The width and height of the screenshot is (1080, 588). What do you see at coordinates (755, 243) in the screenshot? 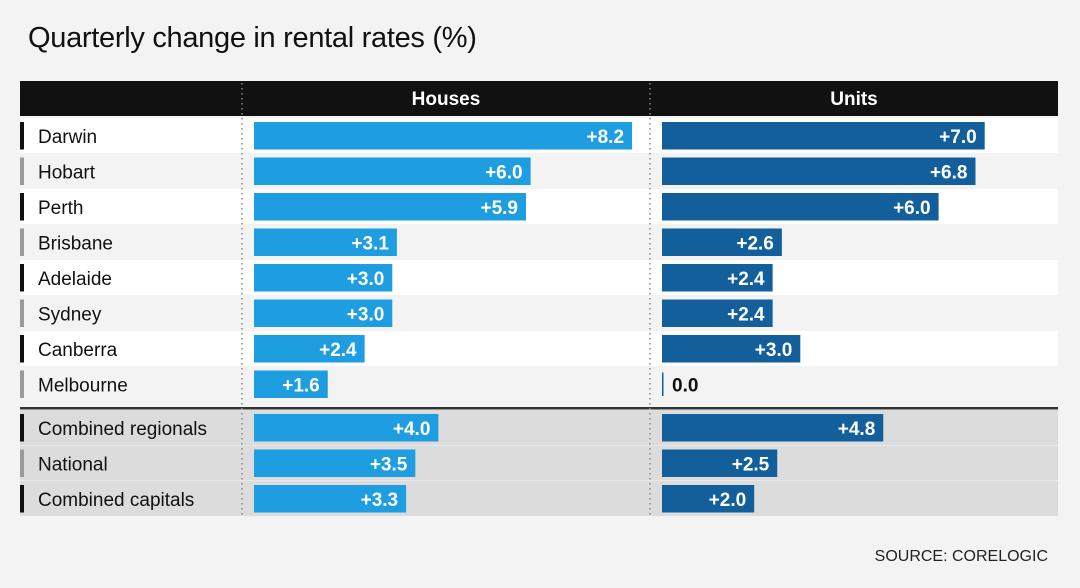
I see `bar-label-units: +2.6` at bounding box center [755, 243].